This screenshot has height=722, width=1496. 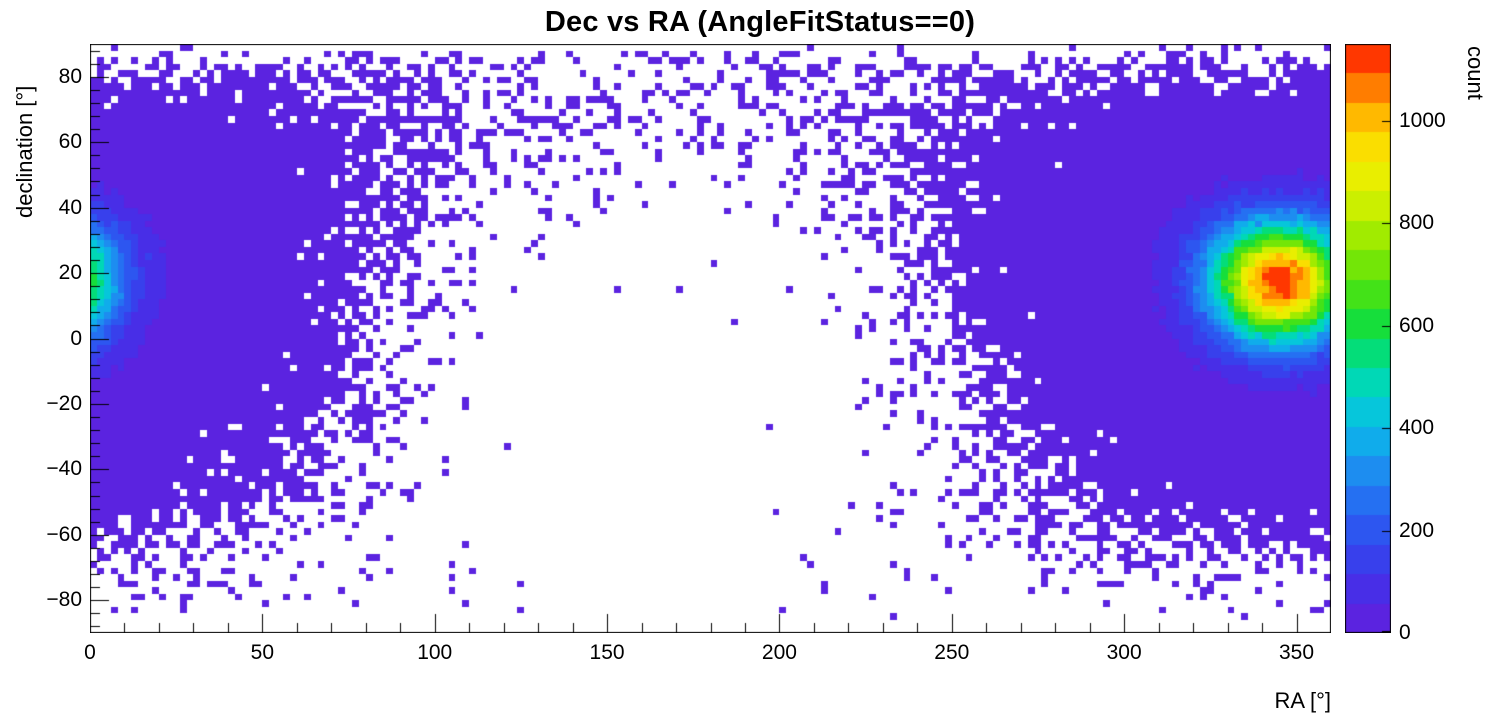 I want to click on colorbar-tick-label: 200, so click(x=1417, y=530).